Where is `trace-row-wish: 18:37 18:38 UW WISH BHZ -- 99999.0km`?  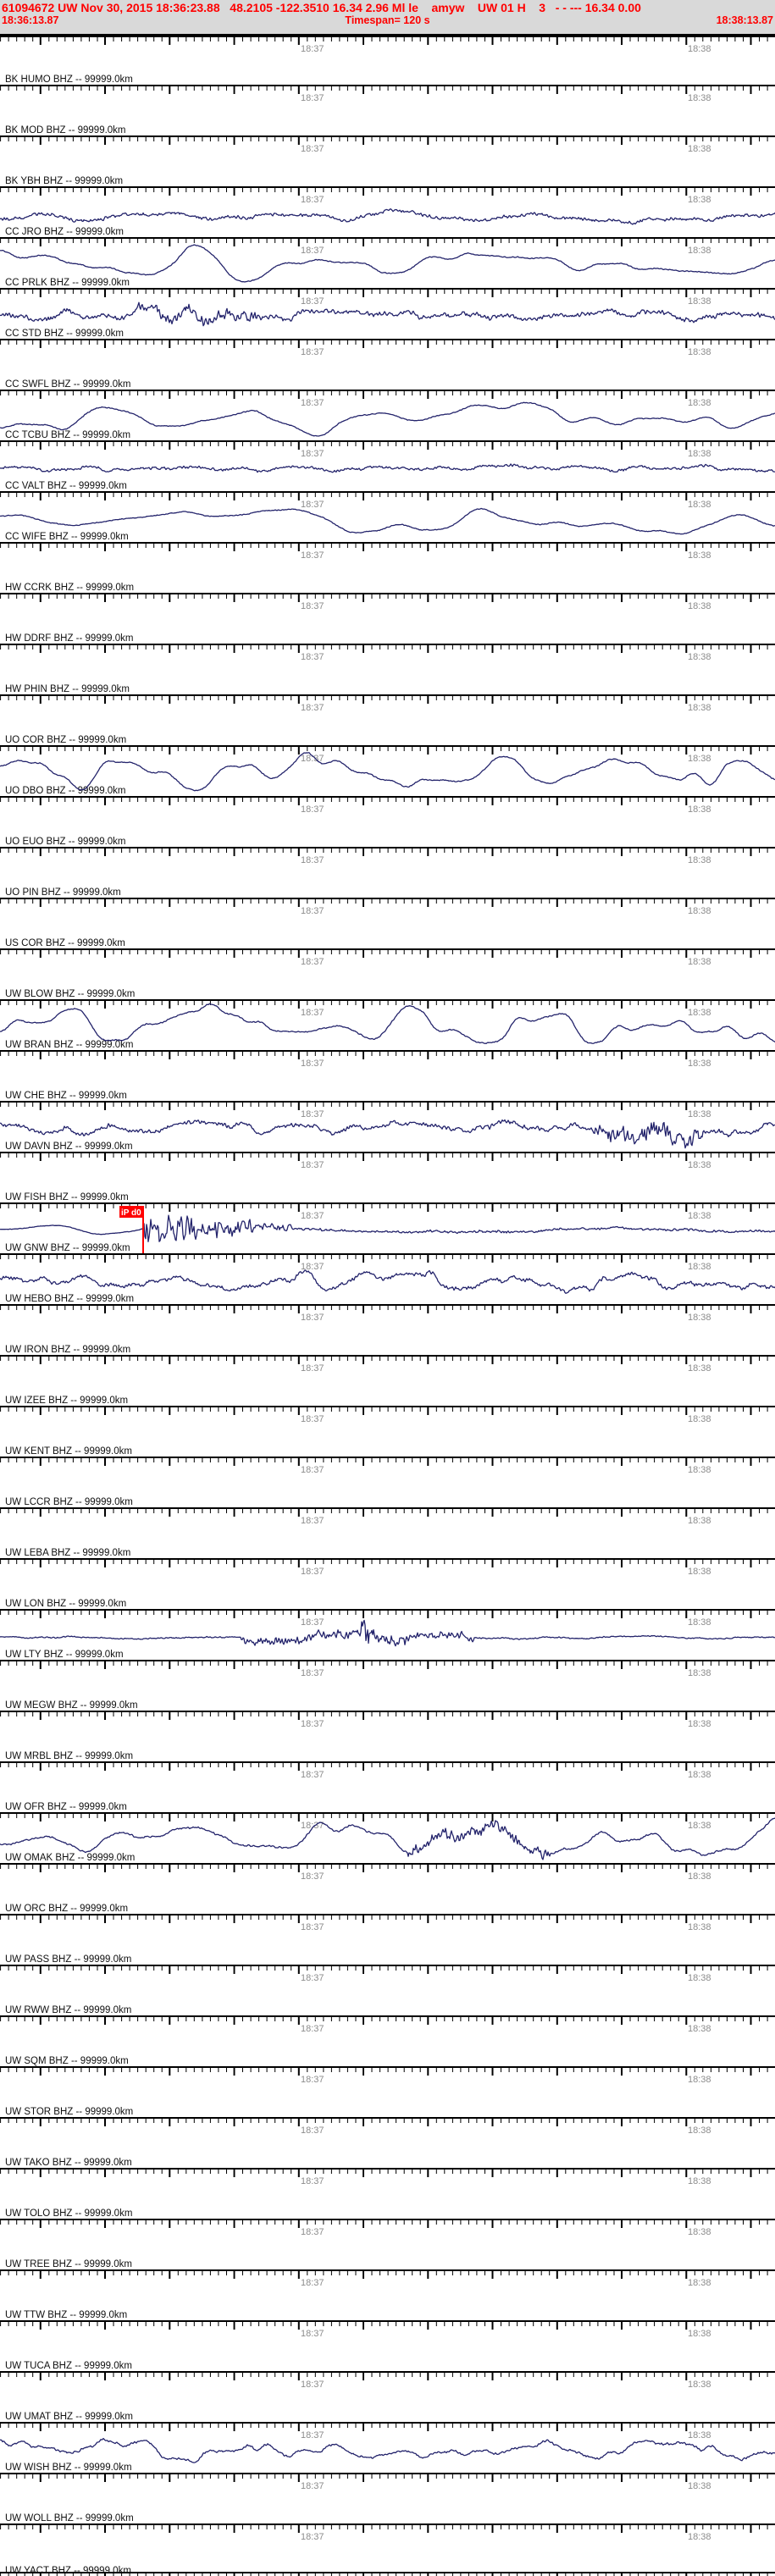 trace-row-wish: 18:37 18:38 UW WISH BHZ -- 99999.0km is located at coordinates (387, 2447).